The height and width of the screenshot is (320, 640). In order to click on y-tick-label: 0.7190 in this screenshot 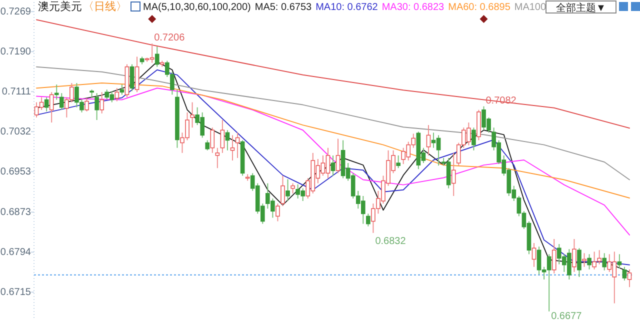, I will do `click(16, 52)`.